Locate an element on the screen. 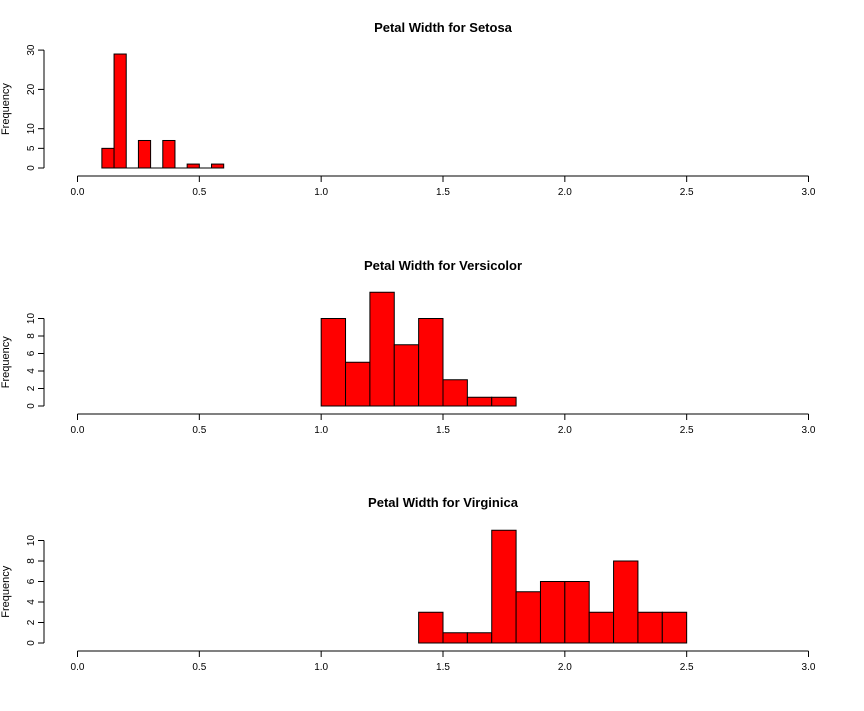  chart-title: Petal Width for Setosa is located at coordinates (443, 27).